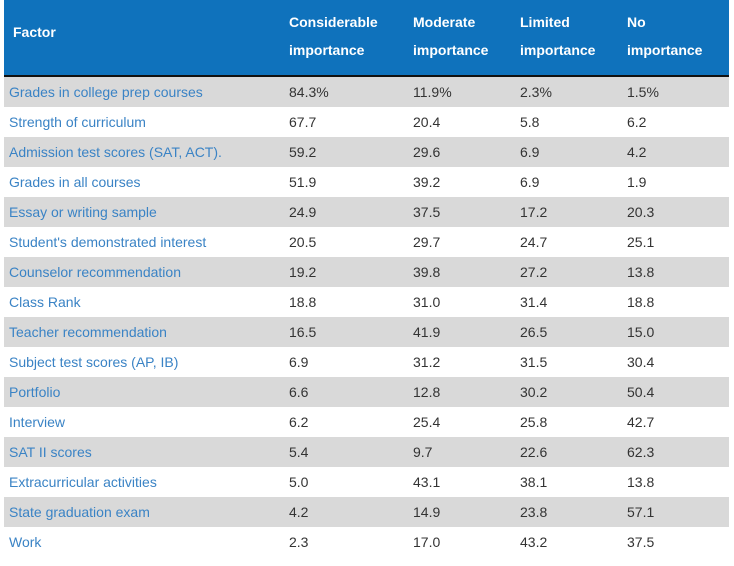  I want to click on moderate-importance-cell: 11.9%, so click(432, 92).